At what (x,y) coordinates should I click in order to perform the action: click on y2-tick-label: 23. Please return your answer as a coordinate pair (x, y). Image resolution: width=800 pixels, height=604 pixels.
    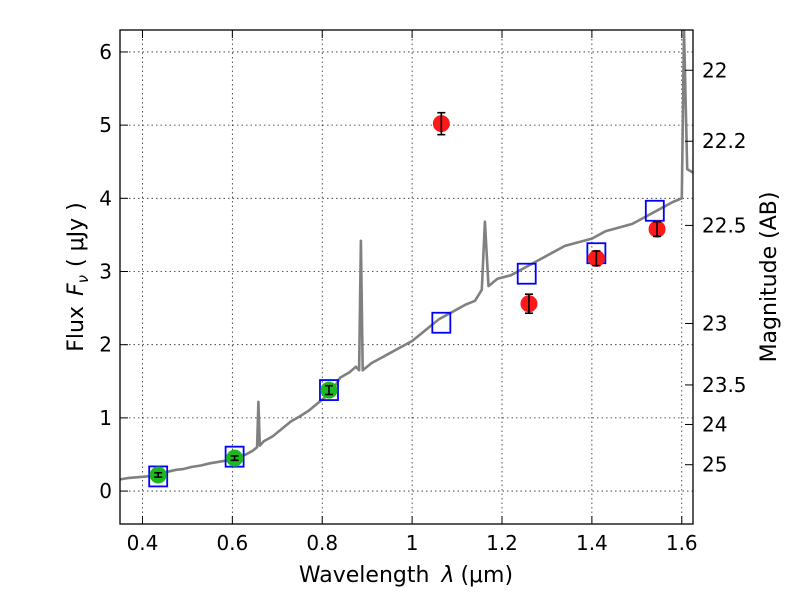
    Looking at the image, I should click on (714, 323).